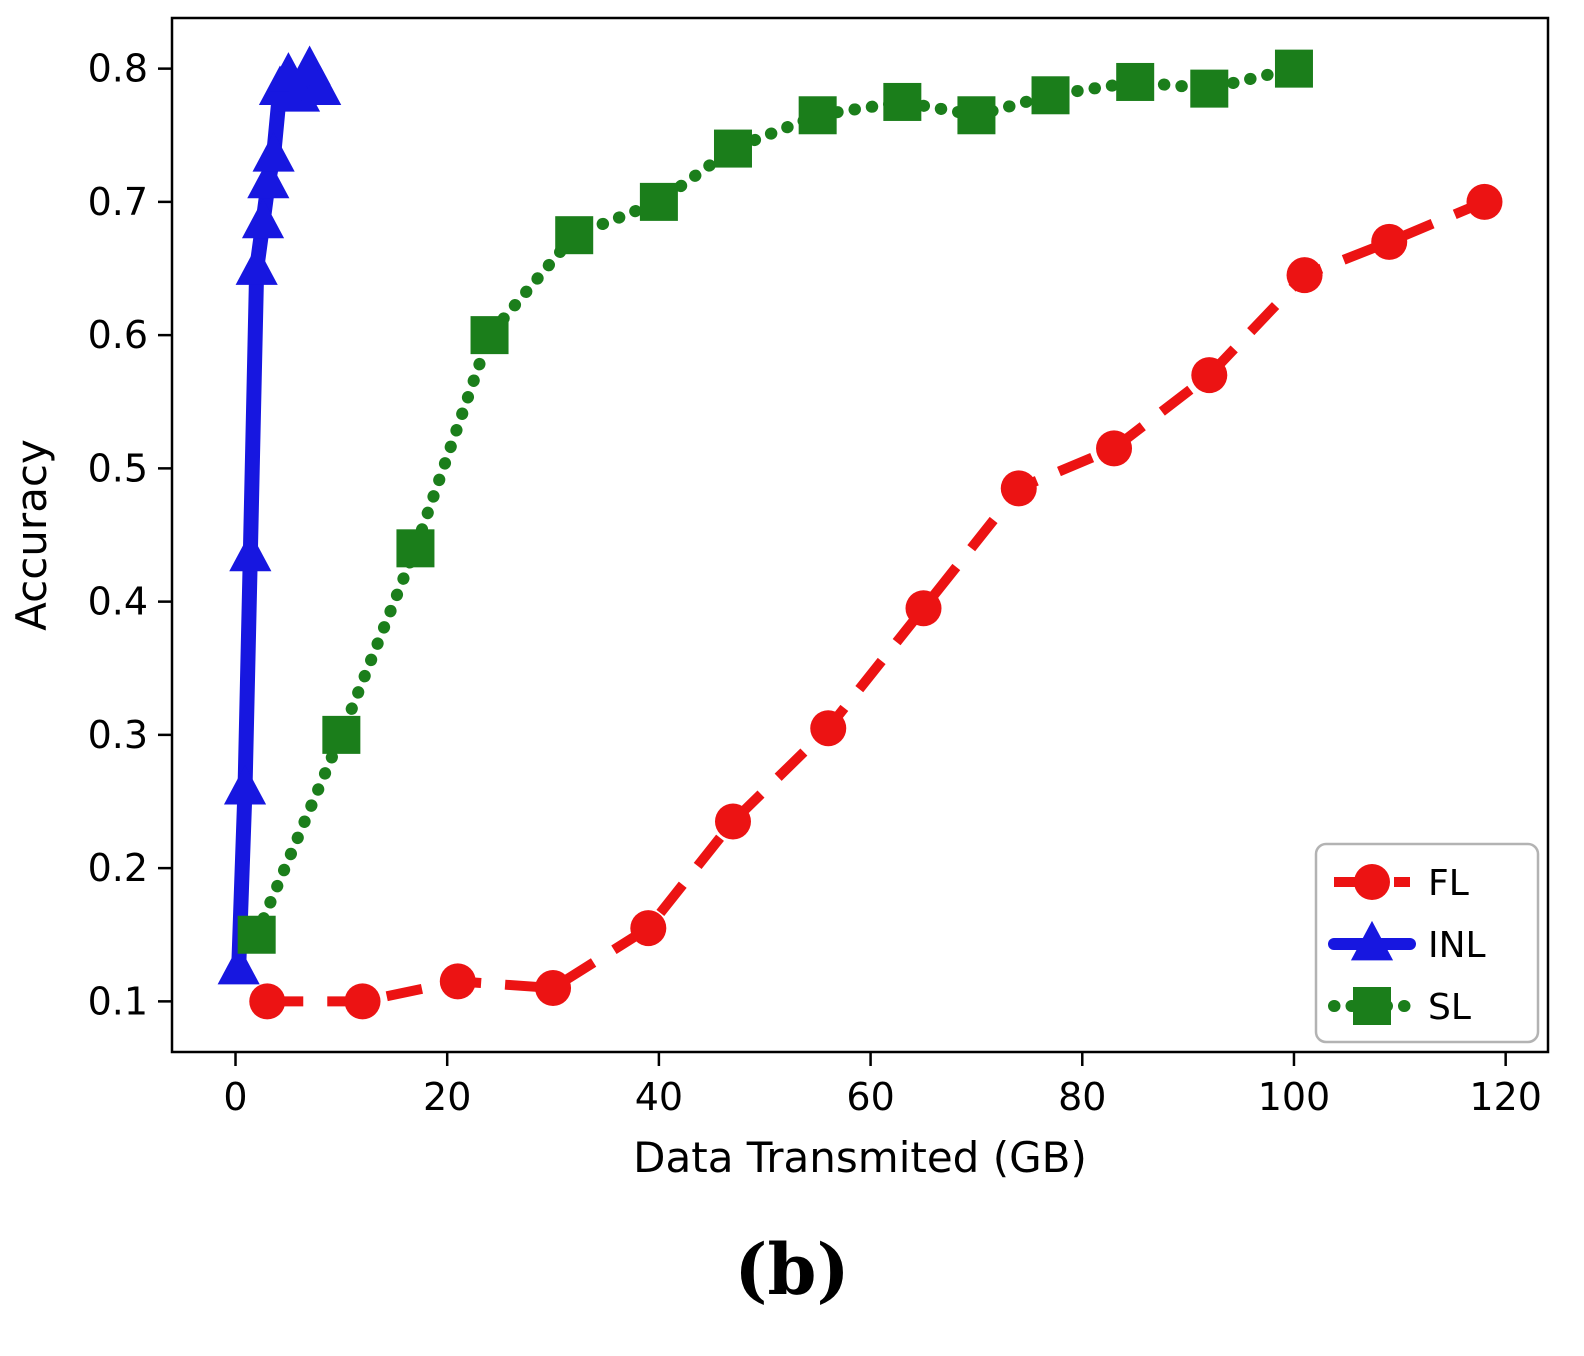 This screenshot has width=1584, height=1356. What do you see at coordinates (279, 515) in the screenshot?
I see `series-INL` at bounding box center [279, 515].